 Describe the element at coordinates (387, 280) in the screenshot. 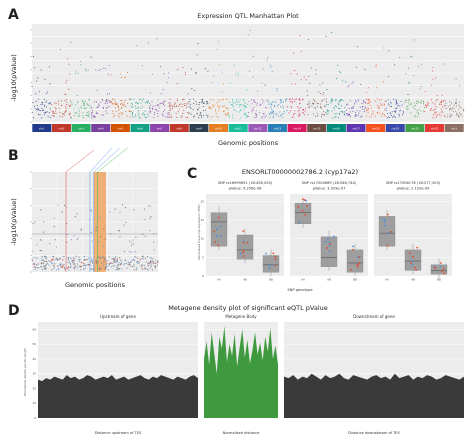

I see `c-x-tick-label: AA` at that location.